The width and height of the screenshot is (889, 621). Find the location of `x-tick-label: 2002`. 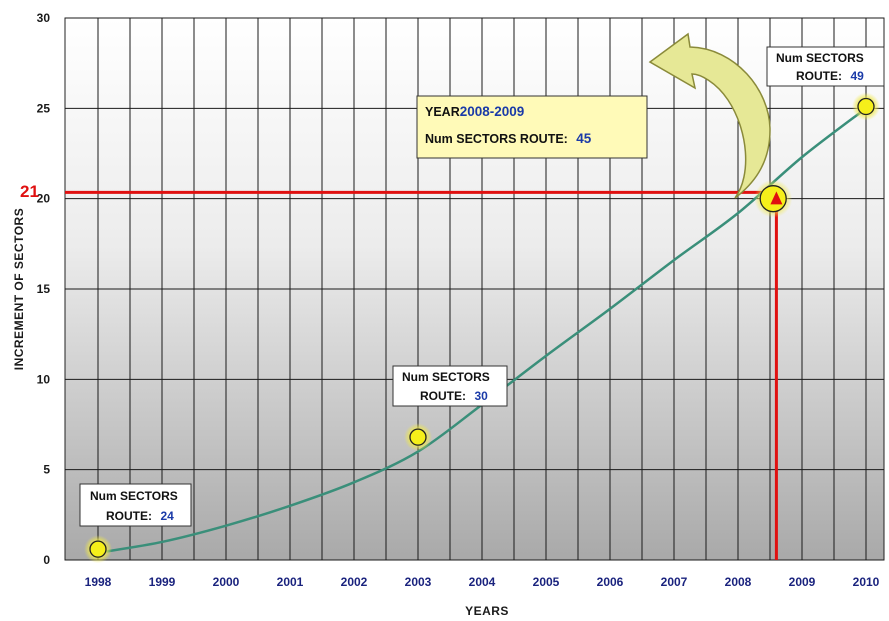

x-tick-label: 2002 is located at coordinates (354, 582).